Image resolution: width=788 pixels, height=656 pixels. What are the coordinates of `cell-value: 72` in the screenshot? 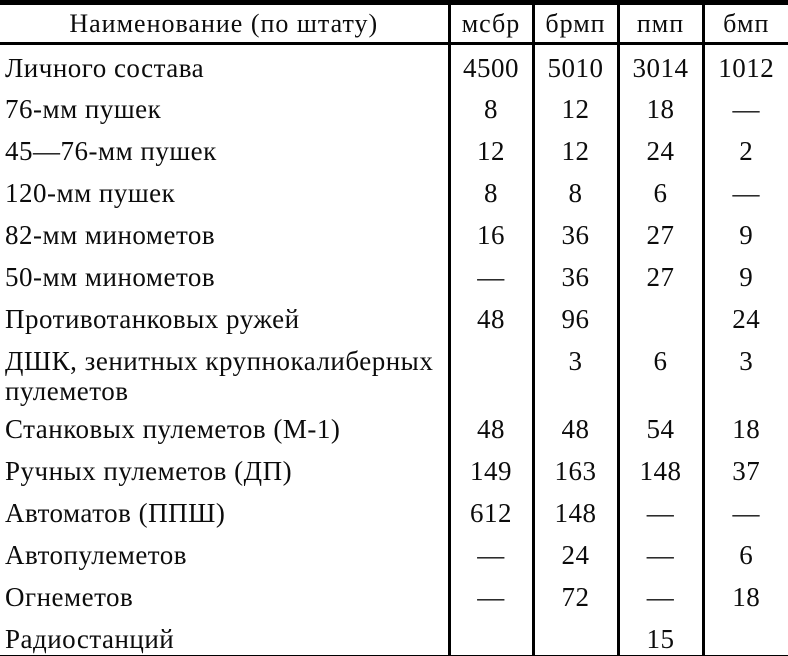 It's located at (574, 594).